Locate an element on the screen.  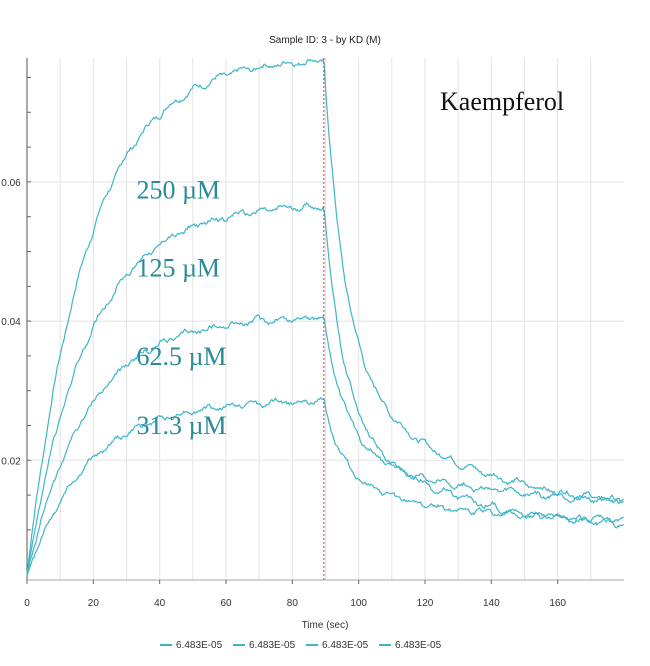
x-axis-label: Time (sec) is located at coordinates (325, 625).